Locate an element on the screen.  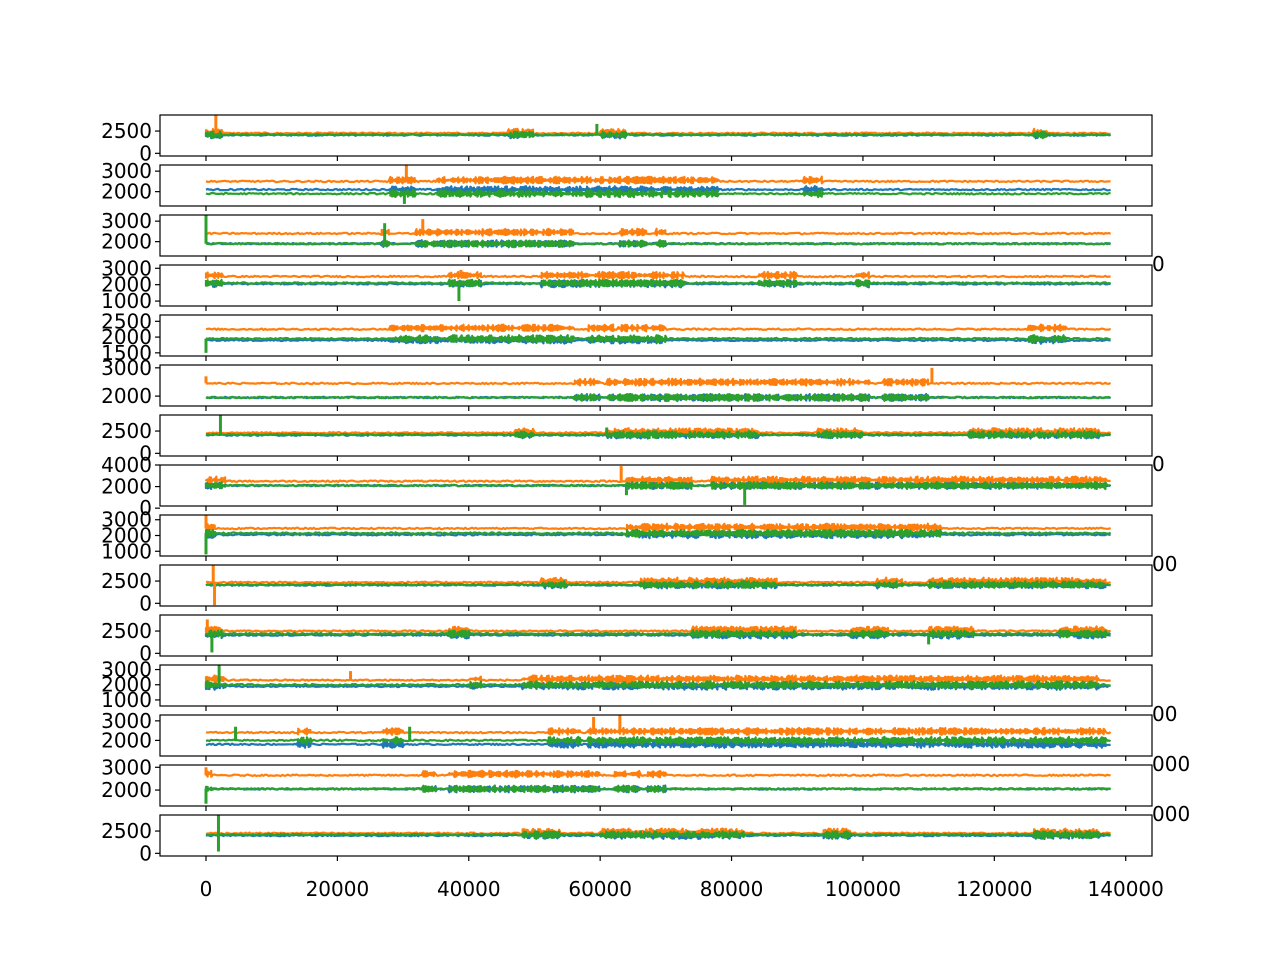
subplot-10-frame is located at coordinates (656, 585).